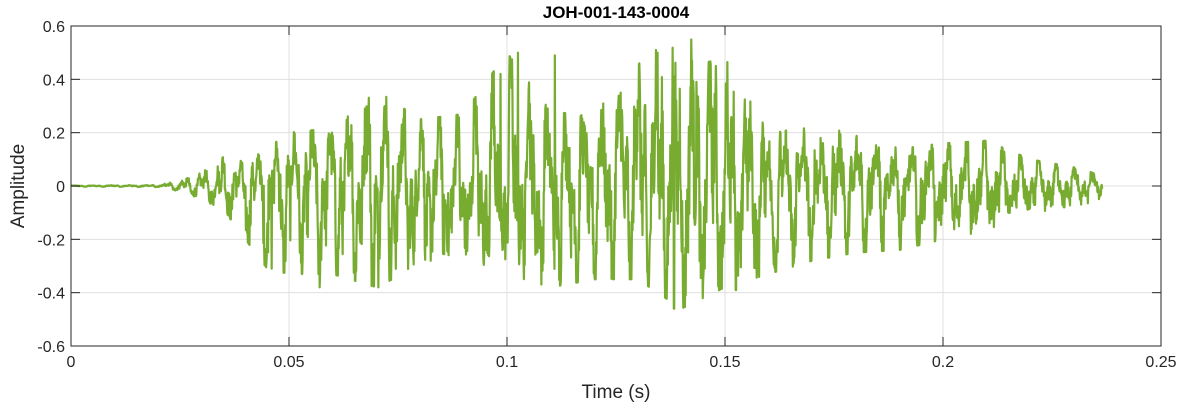 Image resolution: width=1182 pixels, height=409 pixels. I want to click on y-tick-label: -0.4, so click(51, 294).